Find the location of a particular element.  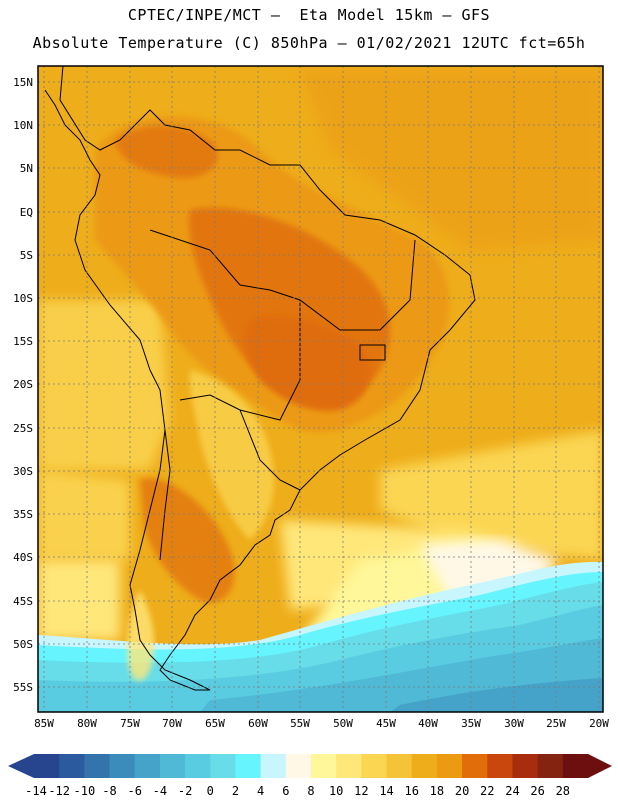

field-20-22-center is located at coordinates (307, 363).